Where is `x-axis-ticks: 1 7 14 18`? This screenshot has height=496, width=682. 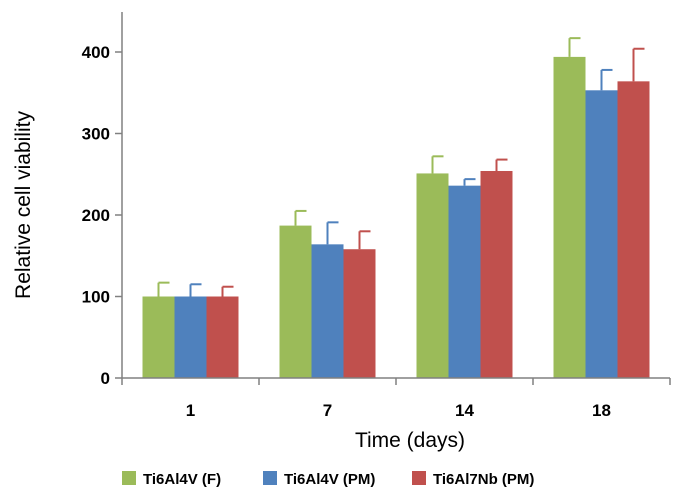
x-axis-ticks: 1 7 14 18 is located at coordinates (396, 399).